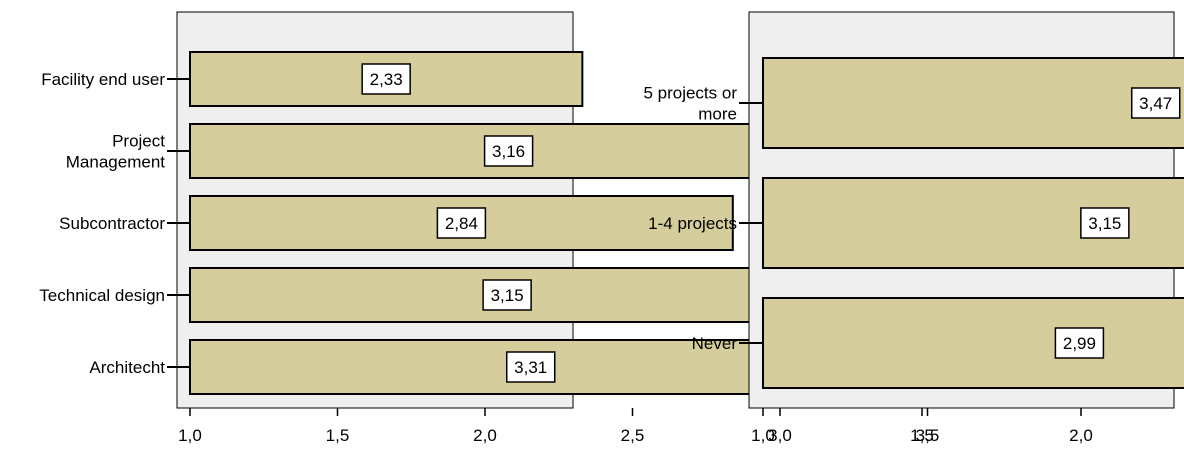 This screenshot has width=1184, height=455. I want to click on value-label: 2,99, so click(1079, 343).